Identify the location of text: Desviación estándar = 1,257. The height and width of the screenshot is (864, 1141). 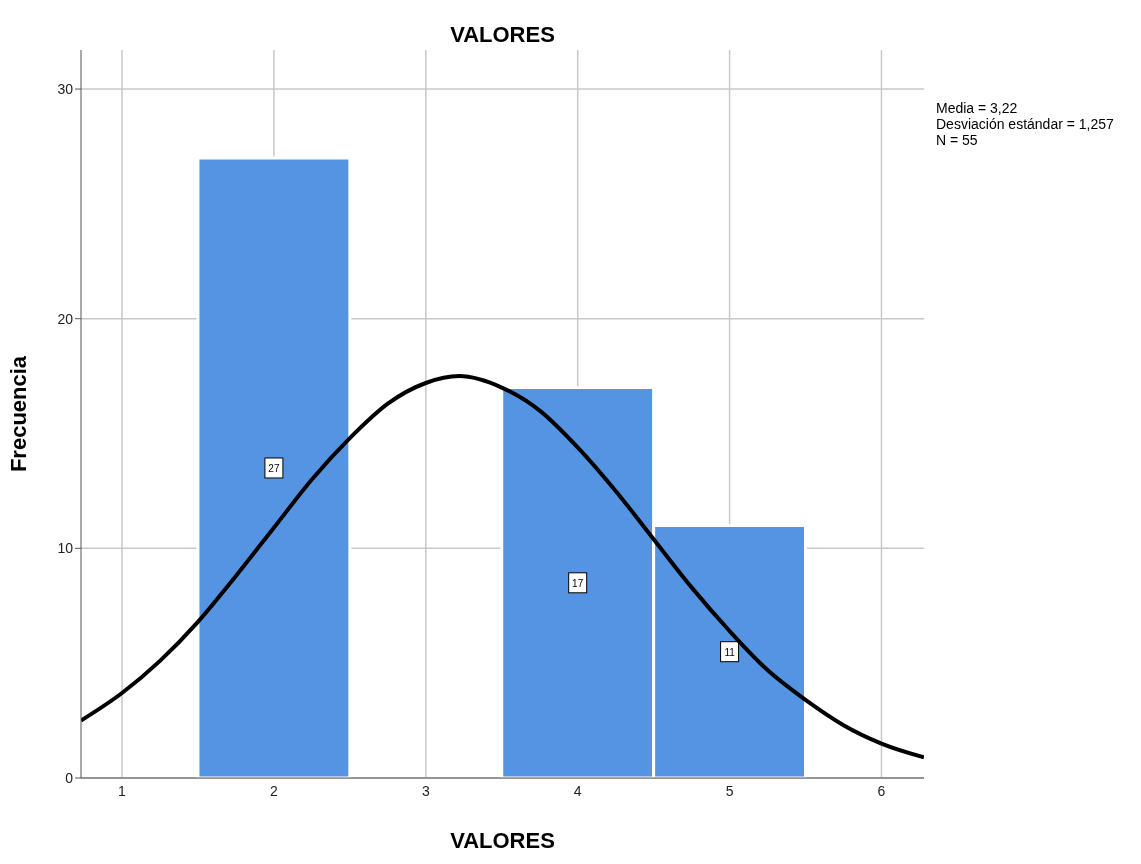
(1025, 124).